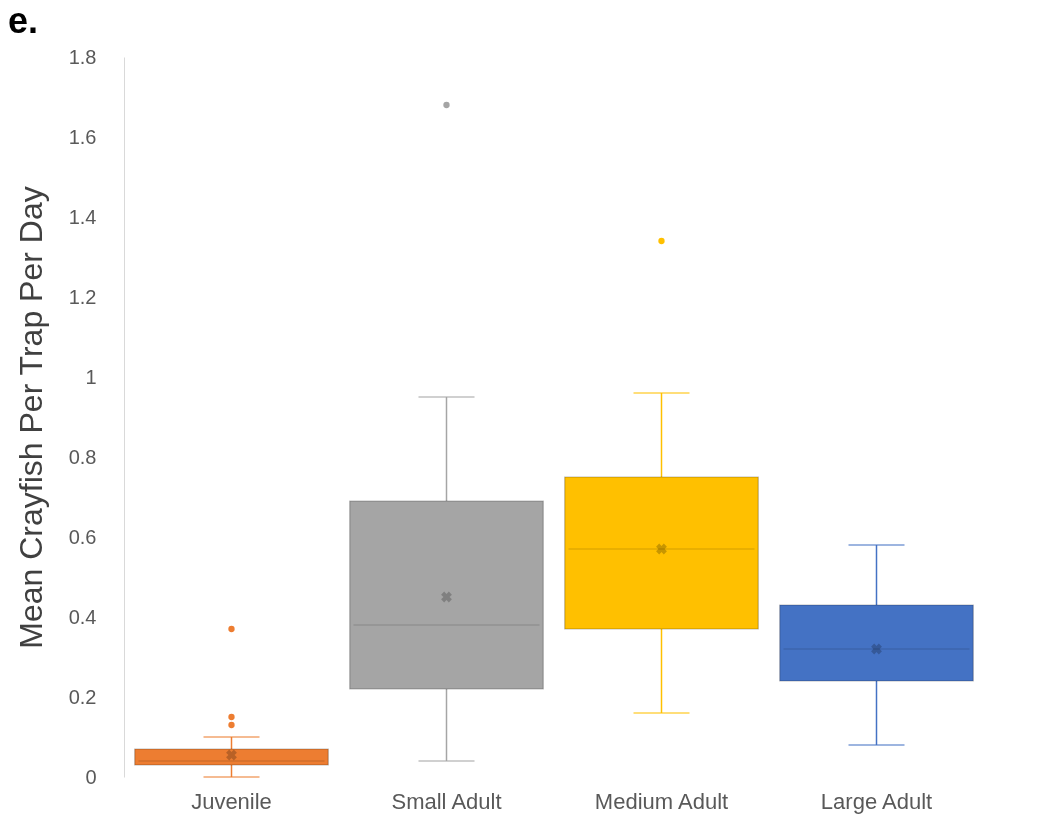 Image resolution: width=1047 pixels, height=840 pixels. Describe the element at coordinates (82, 616) in the screenshot. I see `y-tick-label: 0.4` at that location.